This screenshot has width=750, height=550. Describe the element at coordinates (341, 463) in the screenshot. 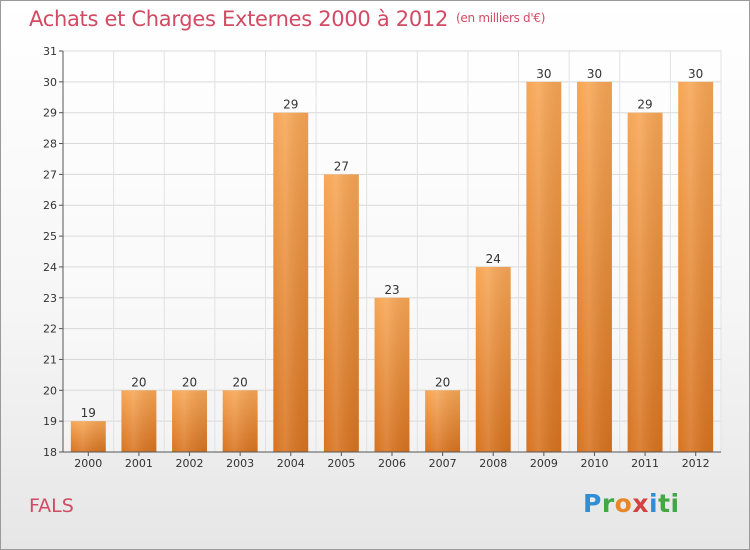

I see `x-tick-label: 2005` at that location.